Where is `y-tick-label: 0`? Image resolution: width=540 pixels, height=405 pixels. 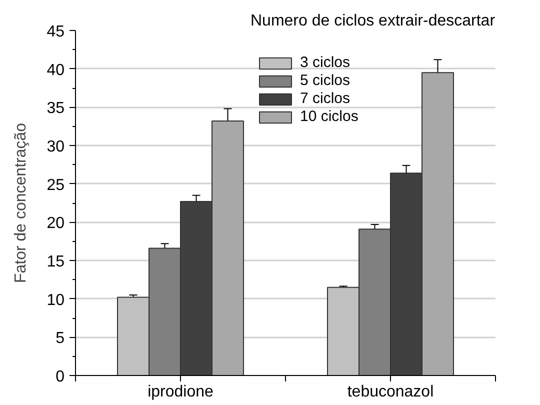
y-tick-label: 0 is located at coordinates (60, 377).